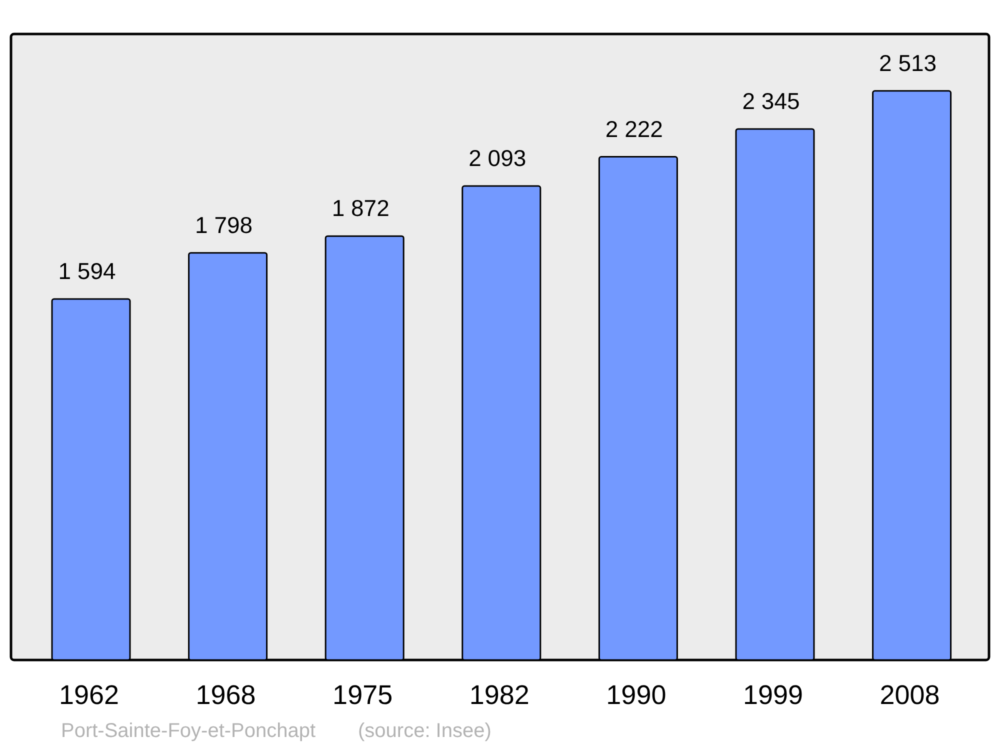 The width and height of the screenshot is (1000, 747). I want to click on x-tick-label: 1975, so click(362, 695).